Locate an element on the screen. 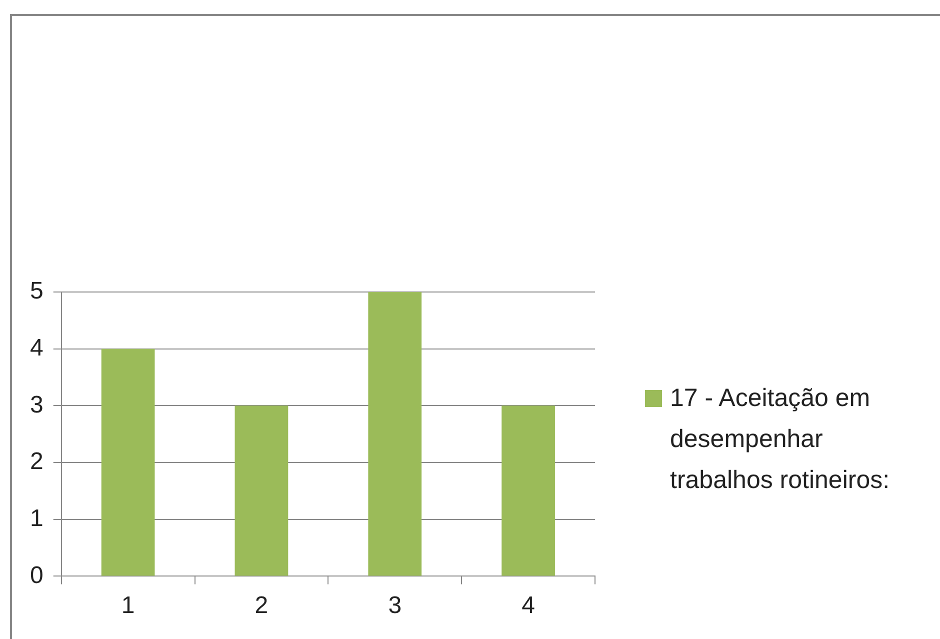 This screenshot has width=940, height=639. x-tick-label: 2 is located at coordinates (261, 606).